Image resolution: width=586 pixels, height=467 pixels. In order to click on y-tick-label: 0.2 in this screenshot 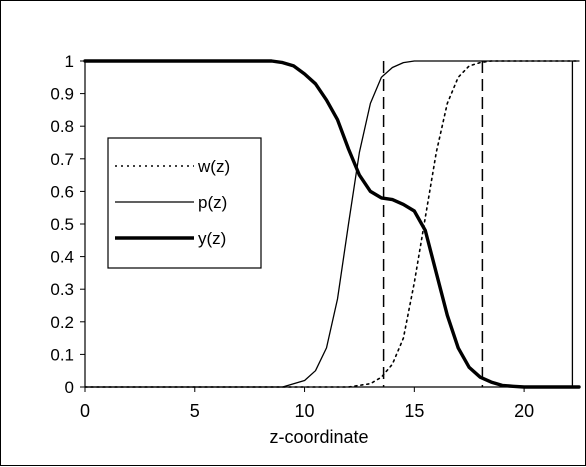, I will do `click(62, 322)`.